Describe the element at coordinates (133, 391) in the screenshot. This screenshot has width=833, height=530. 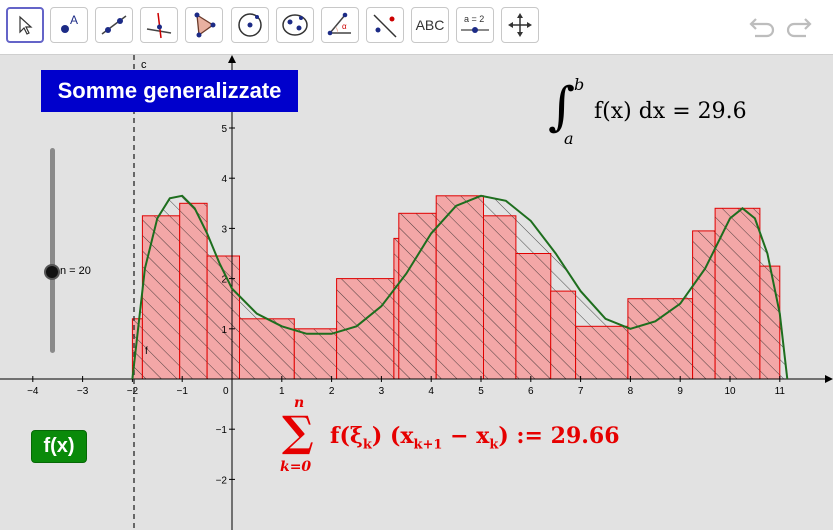
I see `x-tick-label: −2` at that location.